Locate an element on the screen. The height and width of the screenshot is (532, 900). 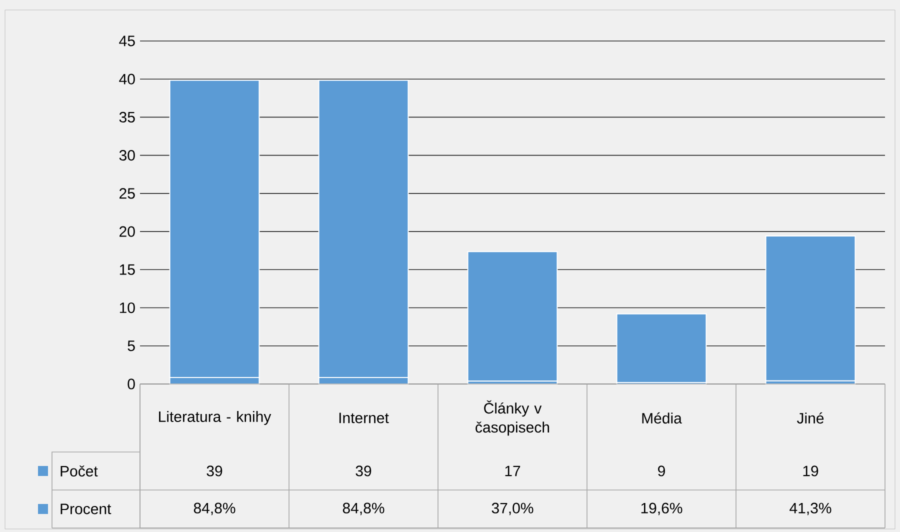
y-tick-label: 0 is located at coordinates (131, 384).